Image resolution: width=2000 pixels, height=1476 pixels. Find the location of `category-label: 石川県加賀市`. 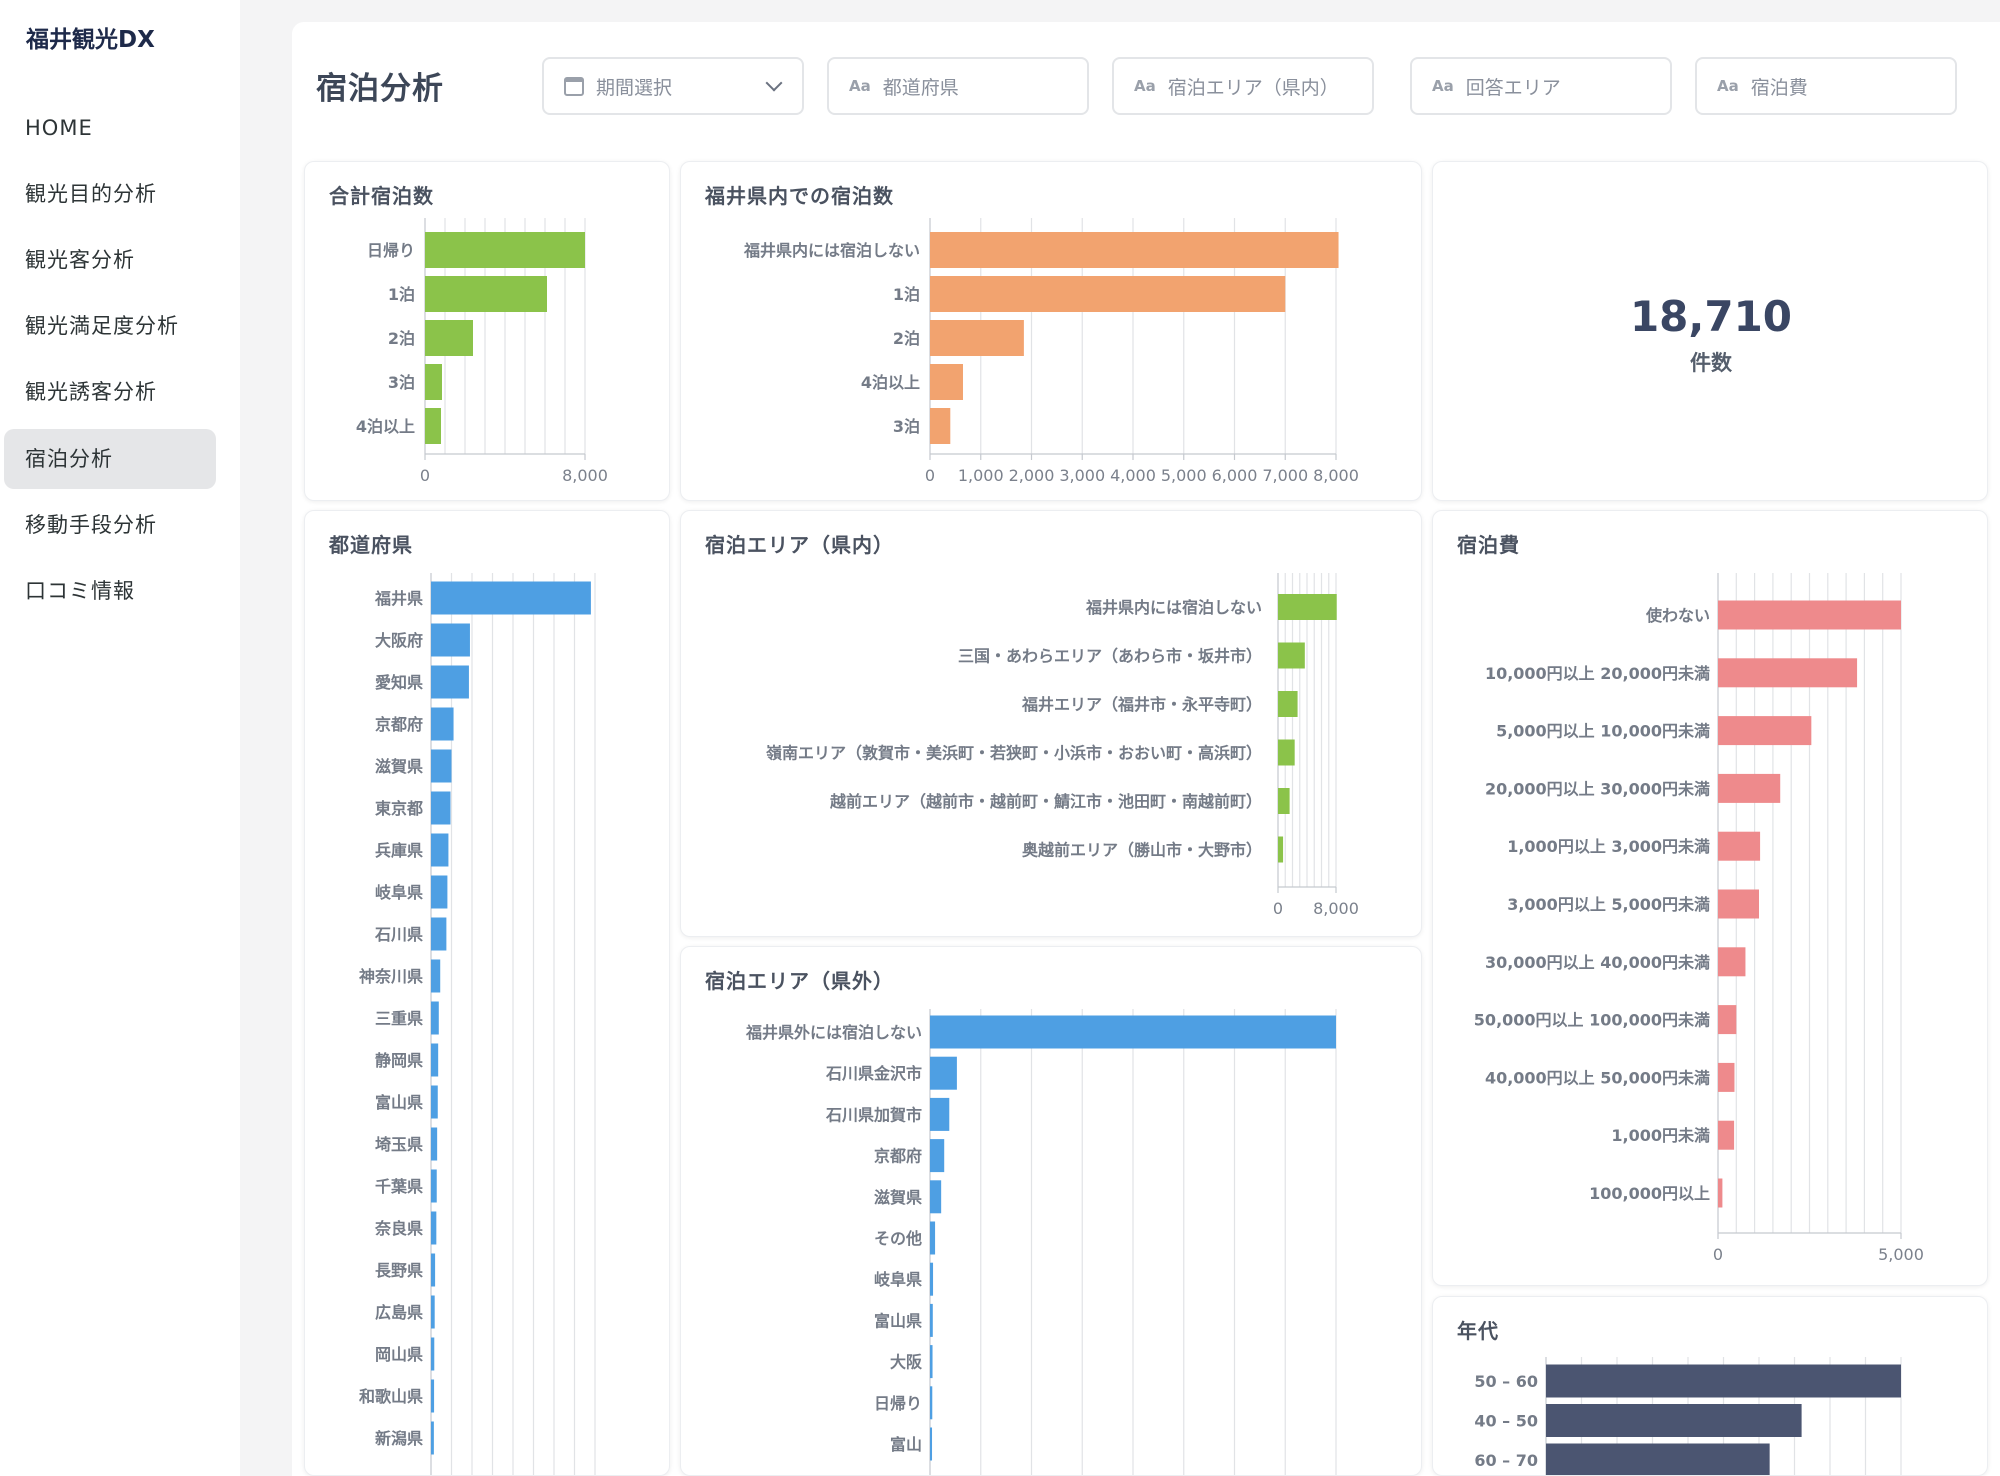

category-label: 石川県加賀市 is located at coordinates (873, 1114).